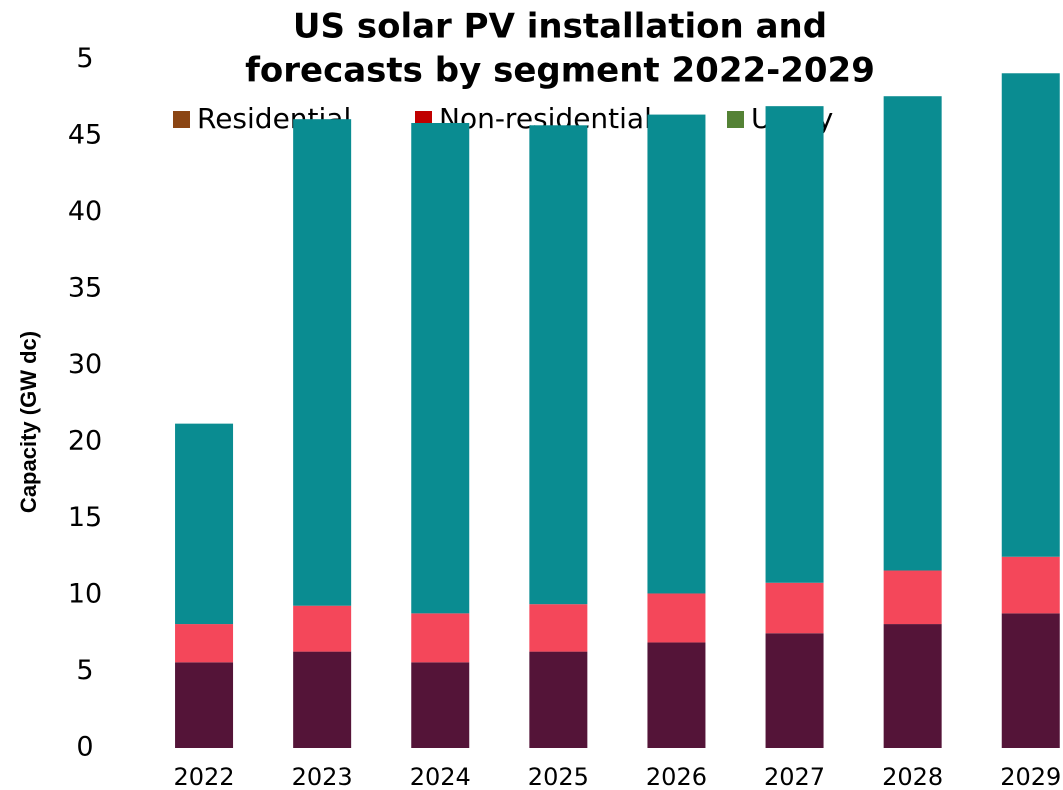 The height and width of the screenshot is (790, 1063). I want to click on y-tick-label: 45, so click(85, 135).